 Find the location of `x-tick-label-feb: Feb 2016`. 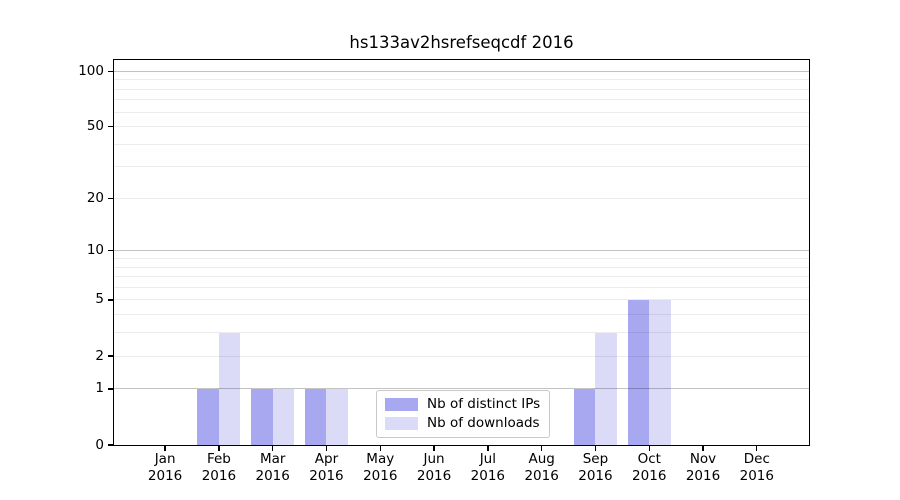

x-tick-label-feb: Feb 2016 is located at coordinates (219, 467).